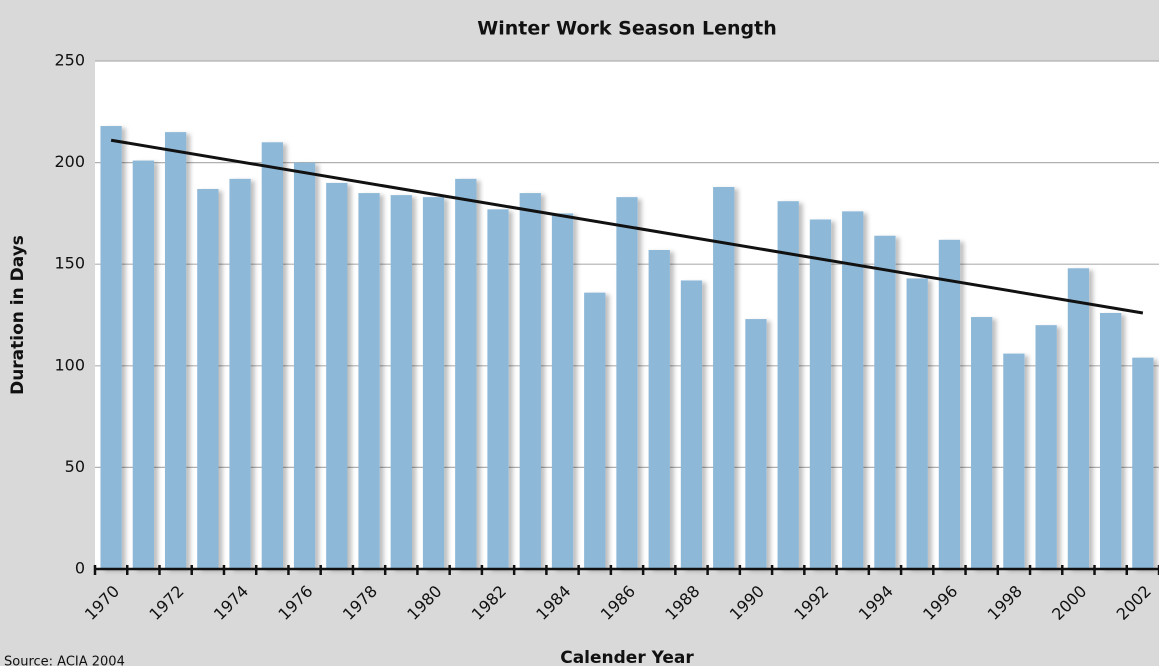  Describe the element at coordinates (64, 660) in the screenshot. I see `source-note: Source: ACIA 2004` at that location.